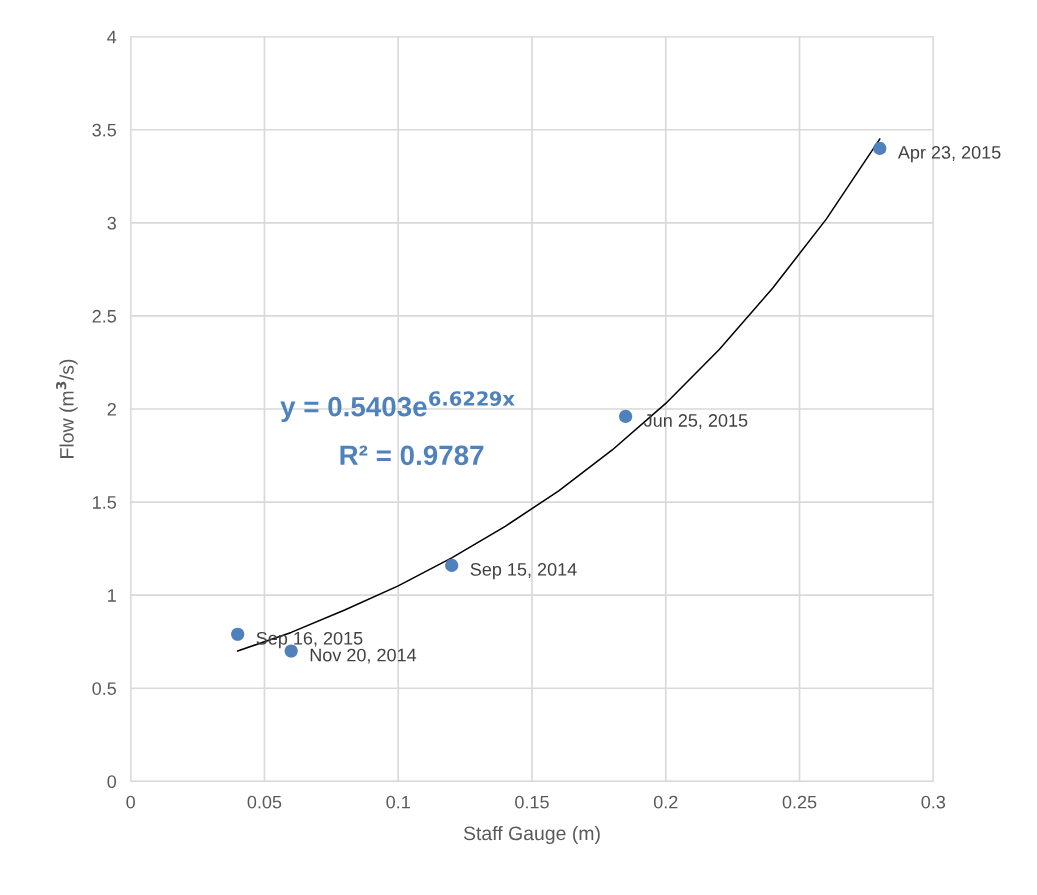 The image size is (1037, 895). What do you see at coordinates (111, 409) in the screenshot?
I see `y-tick-label: 2` at bounding box center [111, 409].